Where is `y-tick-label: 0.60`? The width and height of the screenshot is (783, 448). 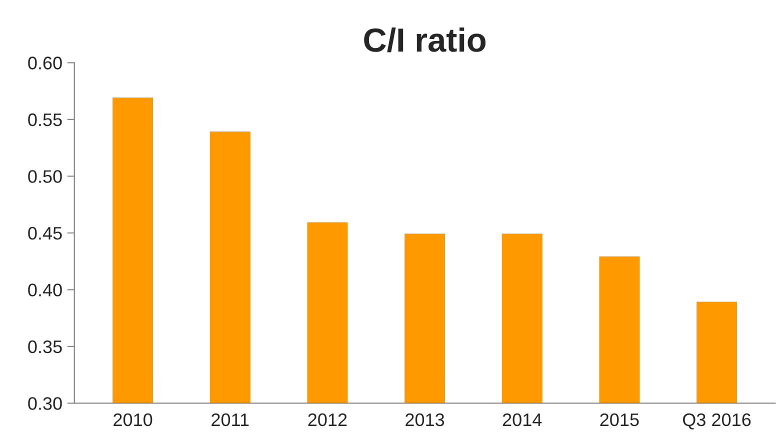
y-tick-label: 0.60 is located at coordinates (45, 63).